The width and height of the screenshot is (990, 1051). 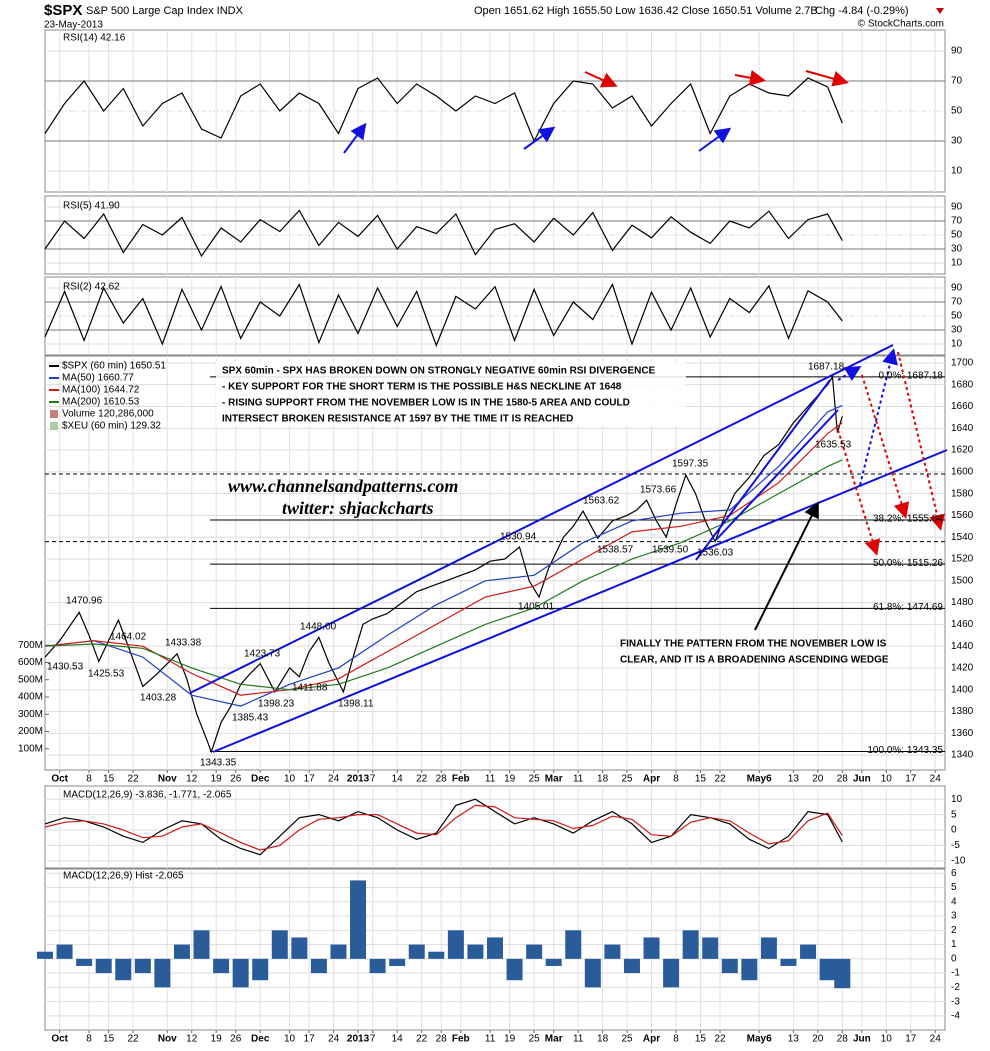 What do you see at coordinates (955, 1001) in the screenshot?
I see `y-tick-label: -3` at bounding box center [955, 1001].